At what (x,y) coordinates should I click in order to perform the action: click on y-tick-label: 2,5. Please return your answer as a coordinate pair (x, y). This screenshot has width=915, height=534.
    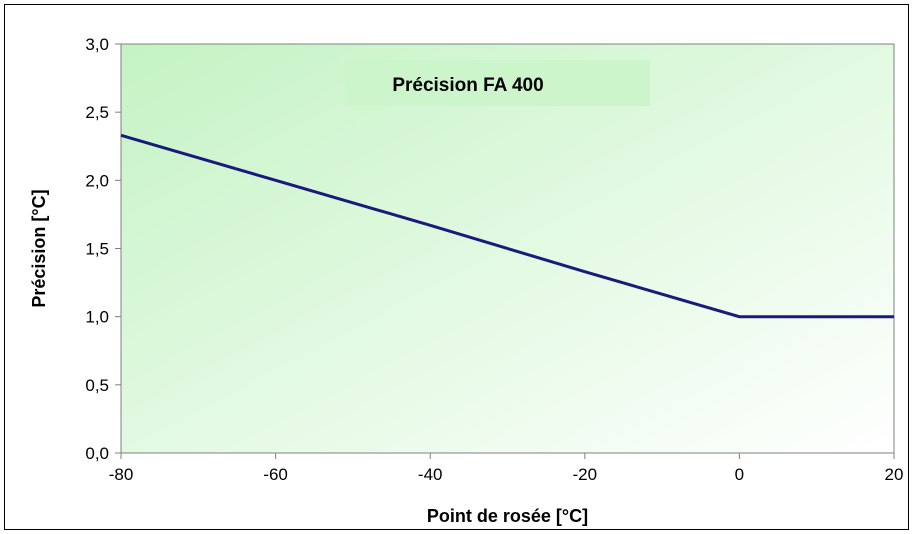
    Looking at the image, I should click on (97, 112).